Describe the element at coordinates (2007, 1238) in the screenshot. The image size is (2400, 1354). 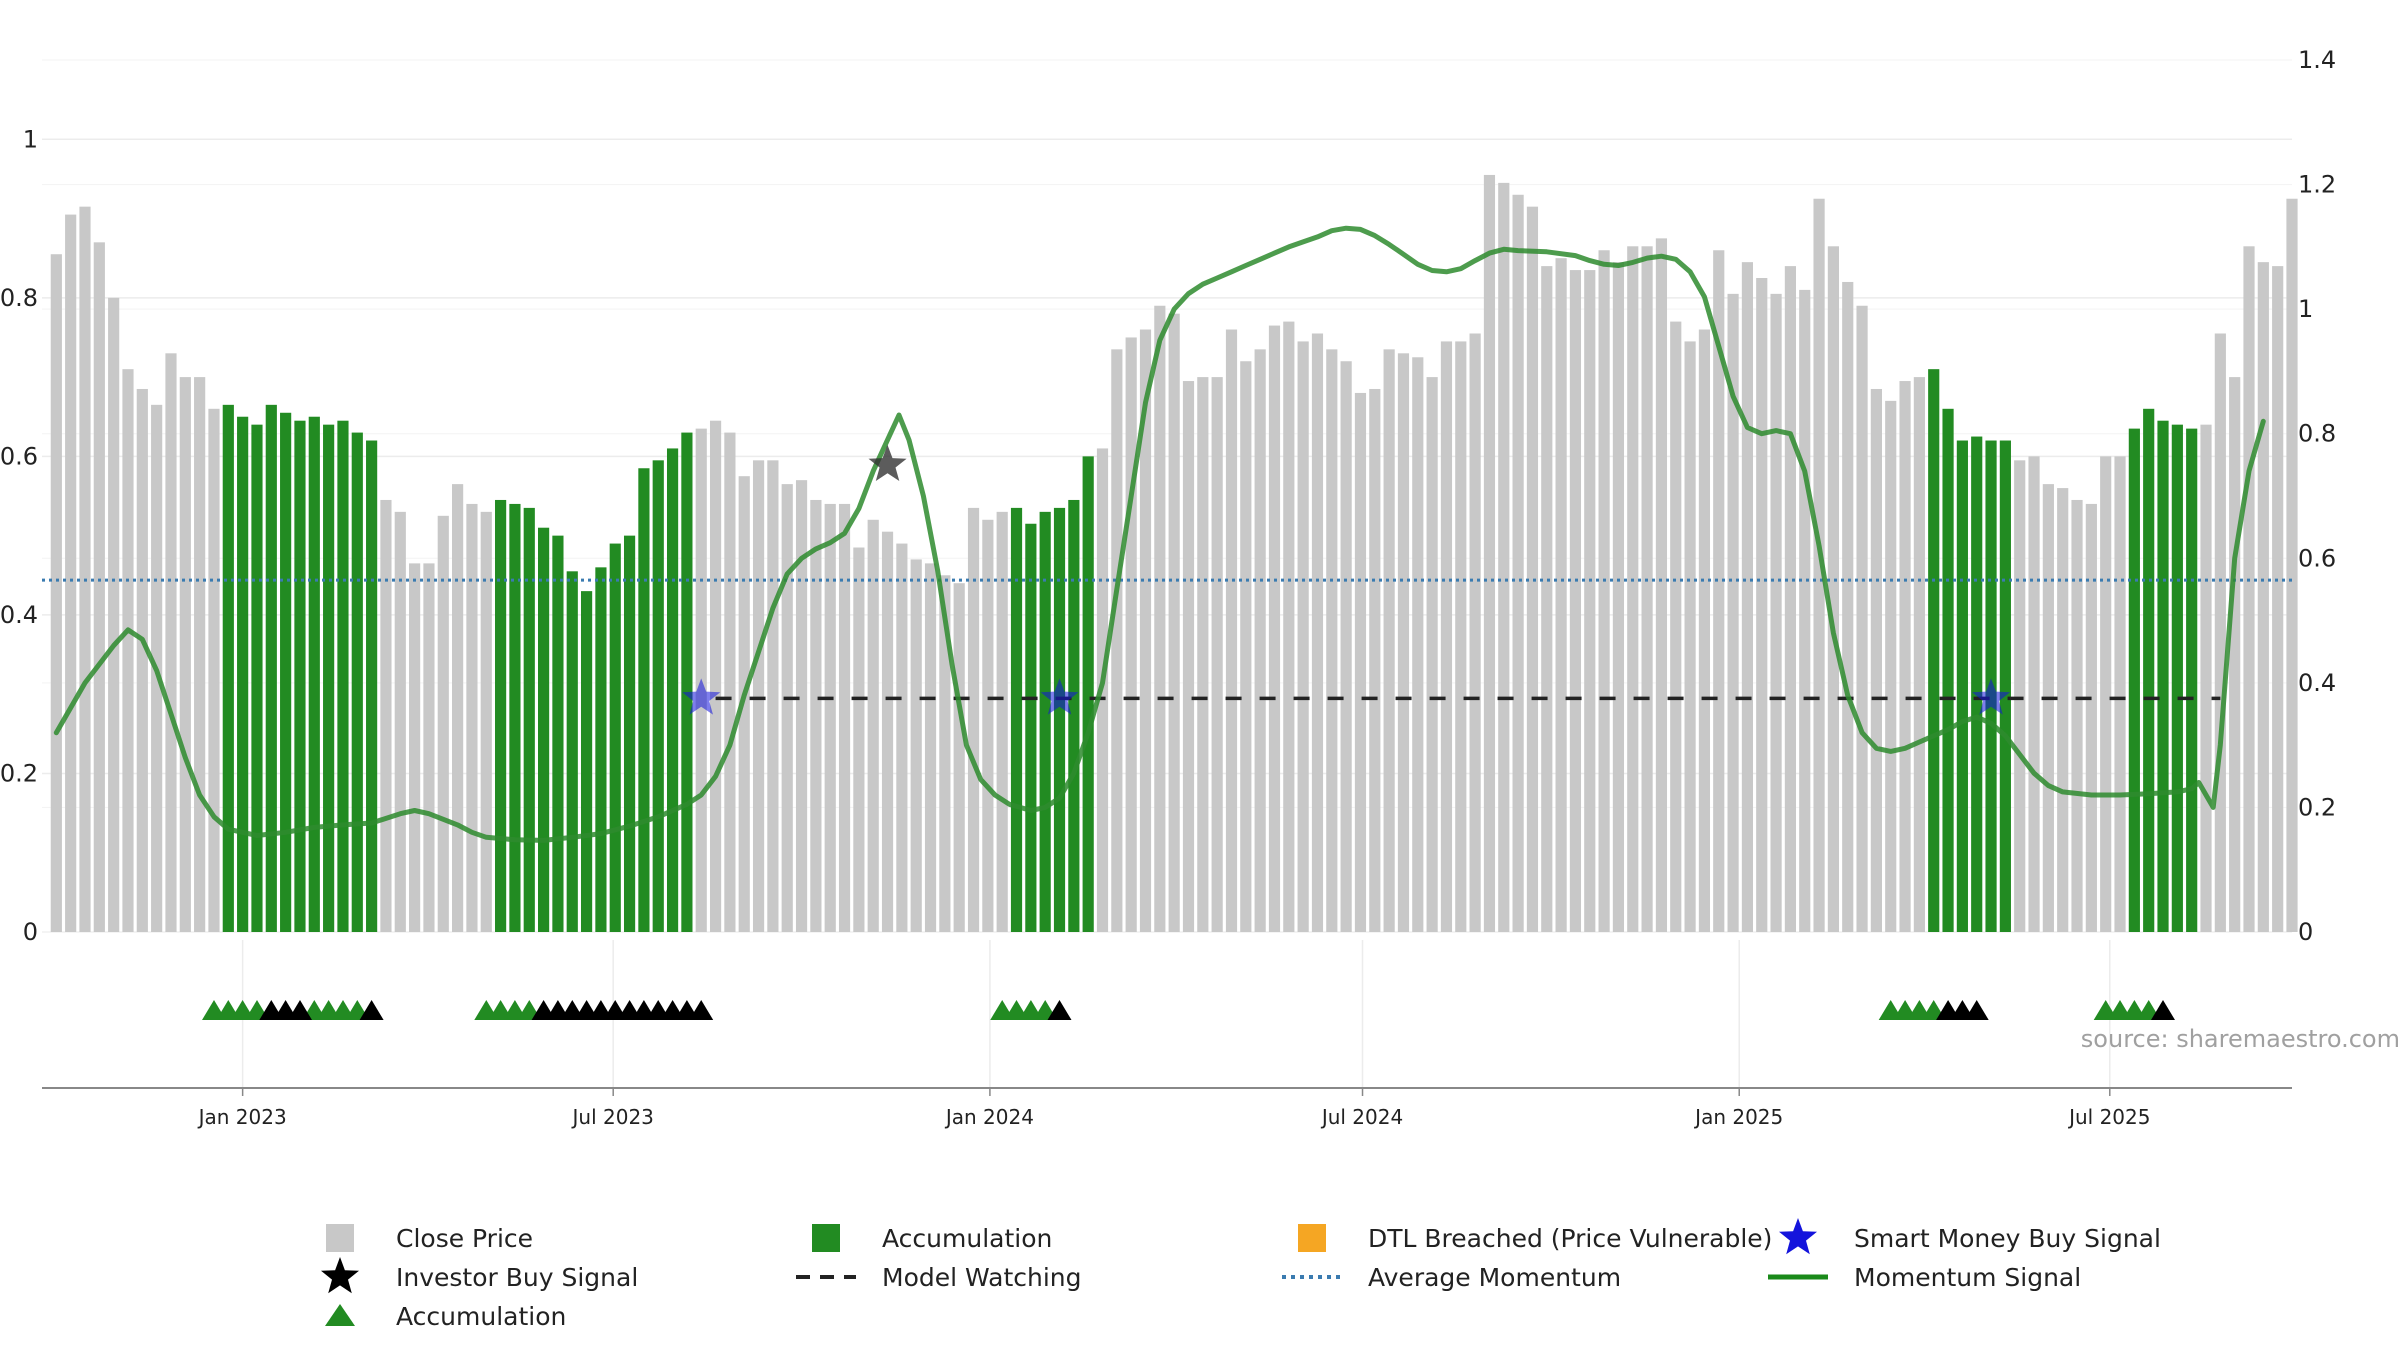
I see `legend-label: Smart Money Buy Signal` at that location.